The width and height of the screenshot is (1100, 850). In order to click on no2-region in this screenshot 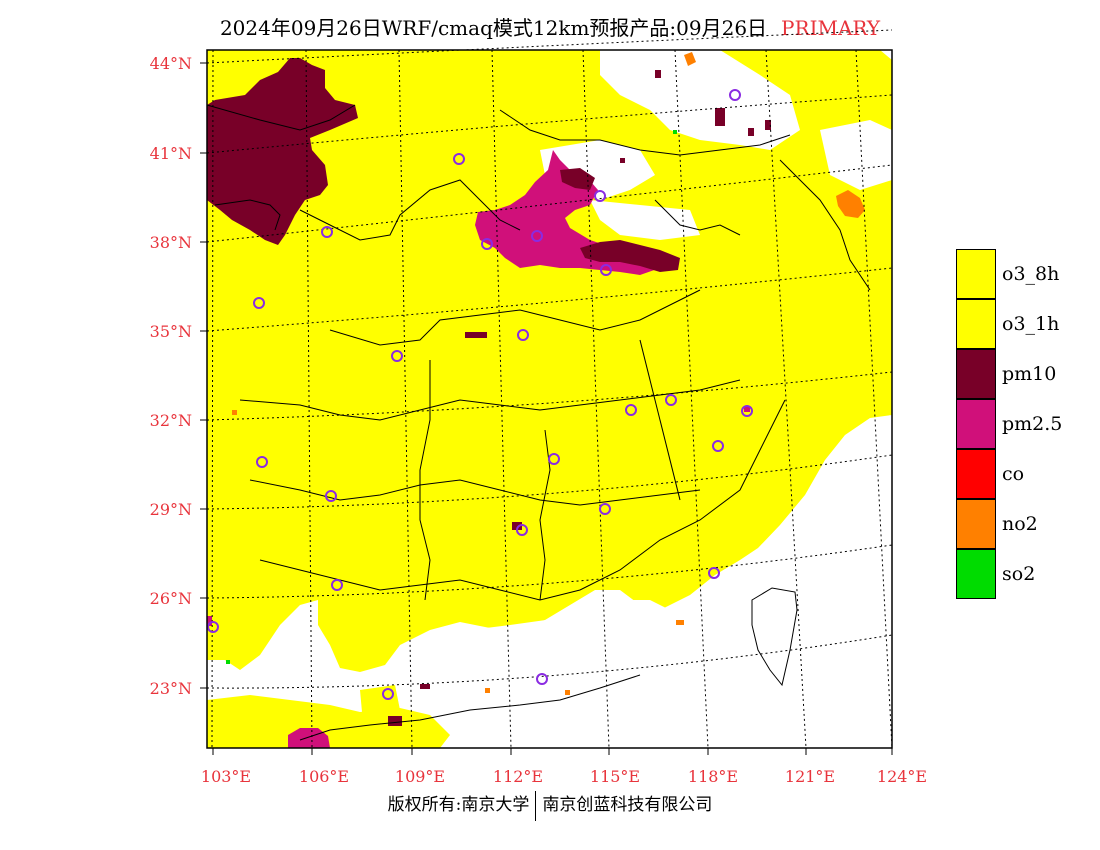, I will do `click(850, 204)`.